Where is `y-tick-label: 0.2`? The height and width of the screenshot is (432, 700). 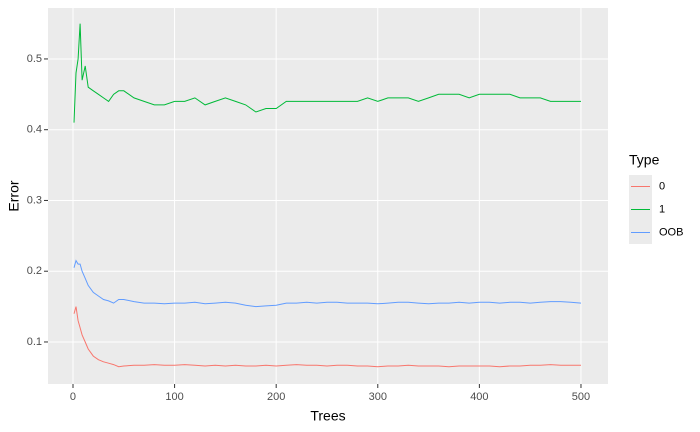
y-tick-label: 0.2 is located at coordinates (34, 271).